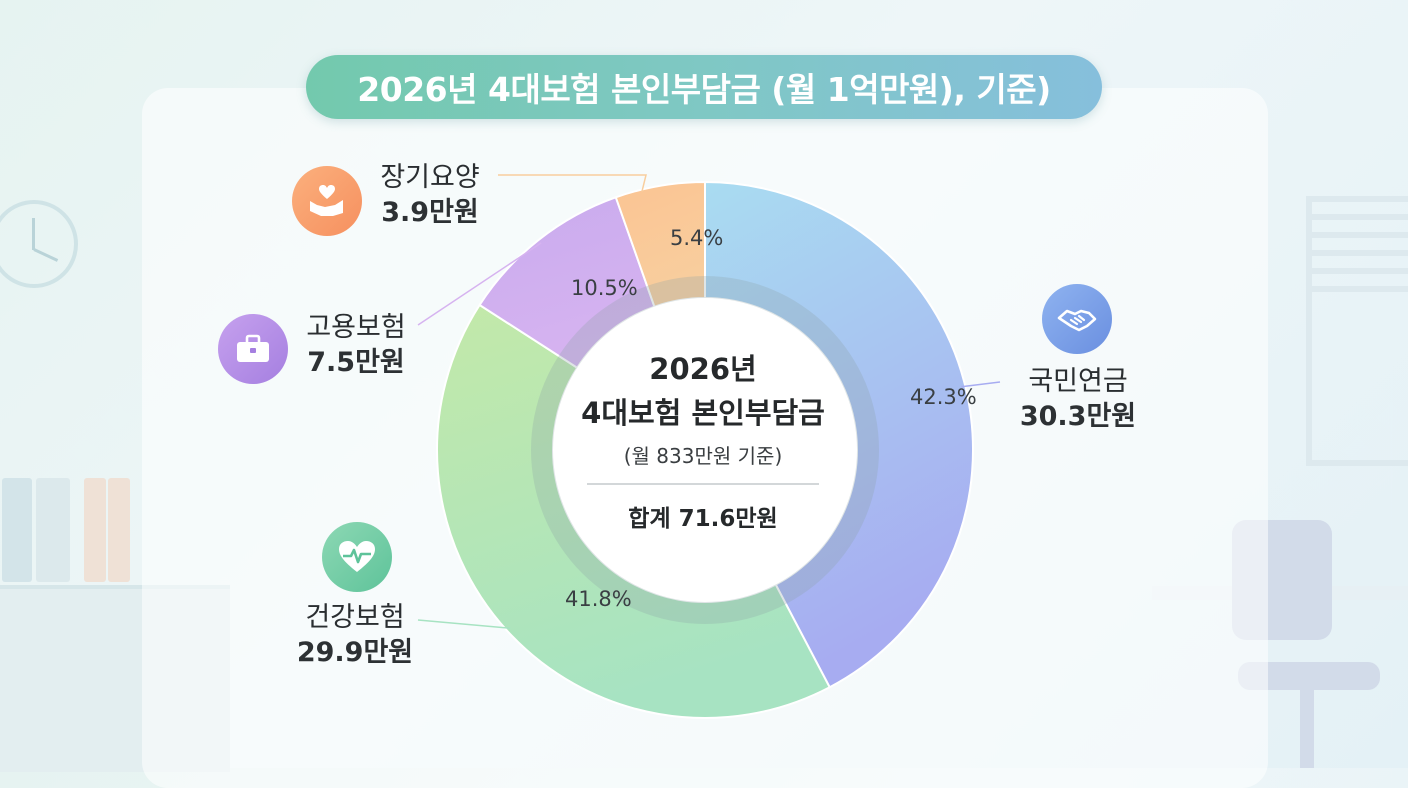  Describe the element at coordinates (703, 413) in the screenshot. I see `center-heading: 4대보험 본인부담금` at that location.